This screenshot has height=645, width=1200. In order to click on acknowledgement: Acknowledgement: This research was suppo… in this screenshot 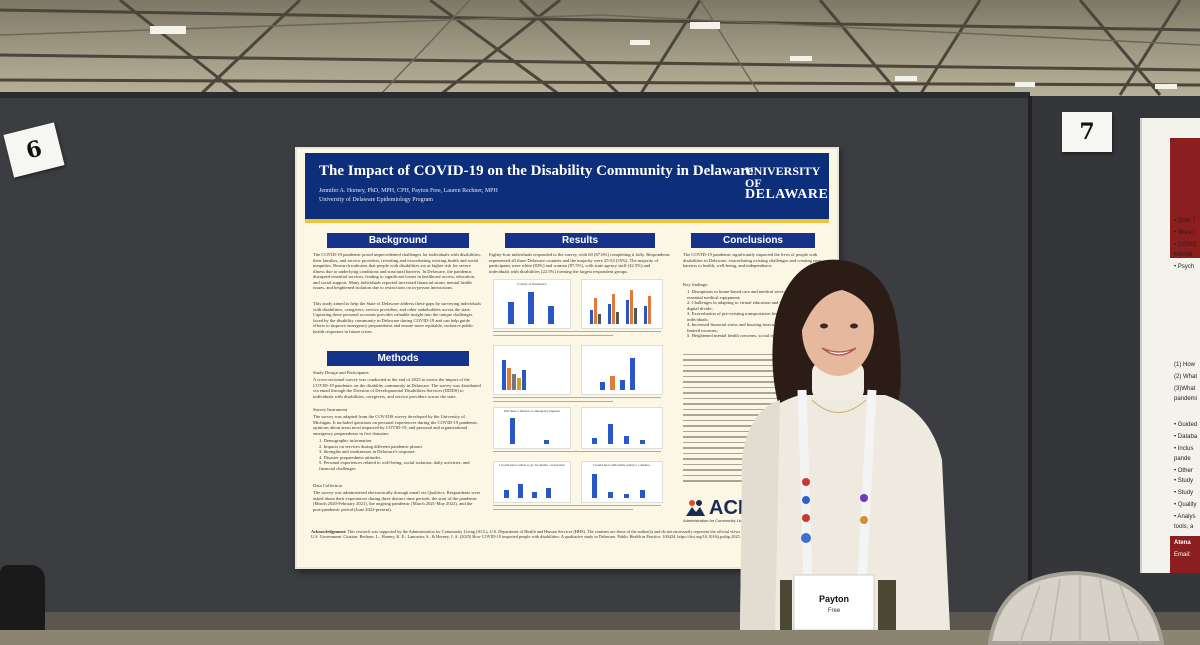, I will do `click(568, 534)`.